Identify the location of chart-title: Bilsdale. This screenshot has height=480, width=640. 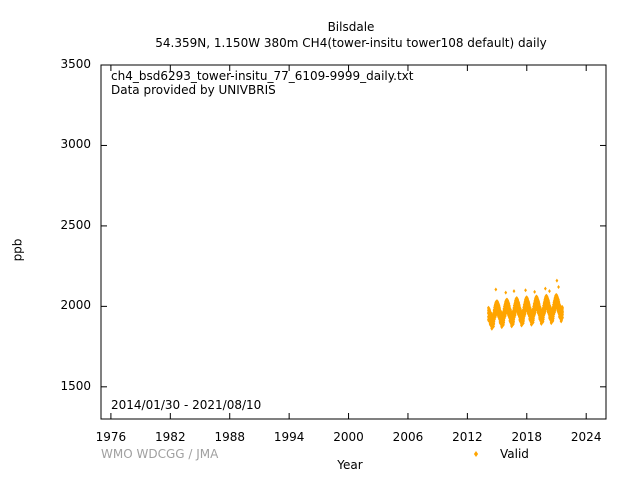
(351, 27).